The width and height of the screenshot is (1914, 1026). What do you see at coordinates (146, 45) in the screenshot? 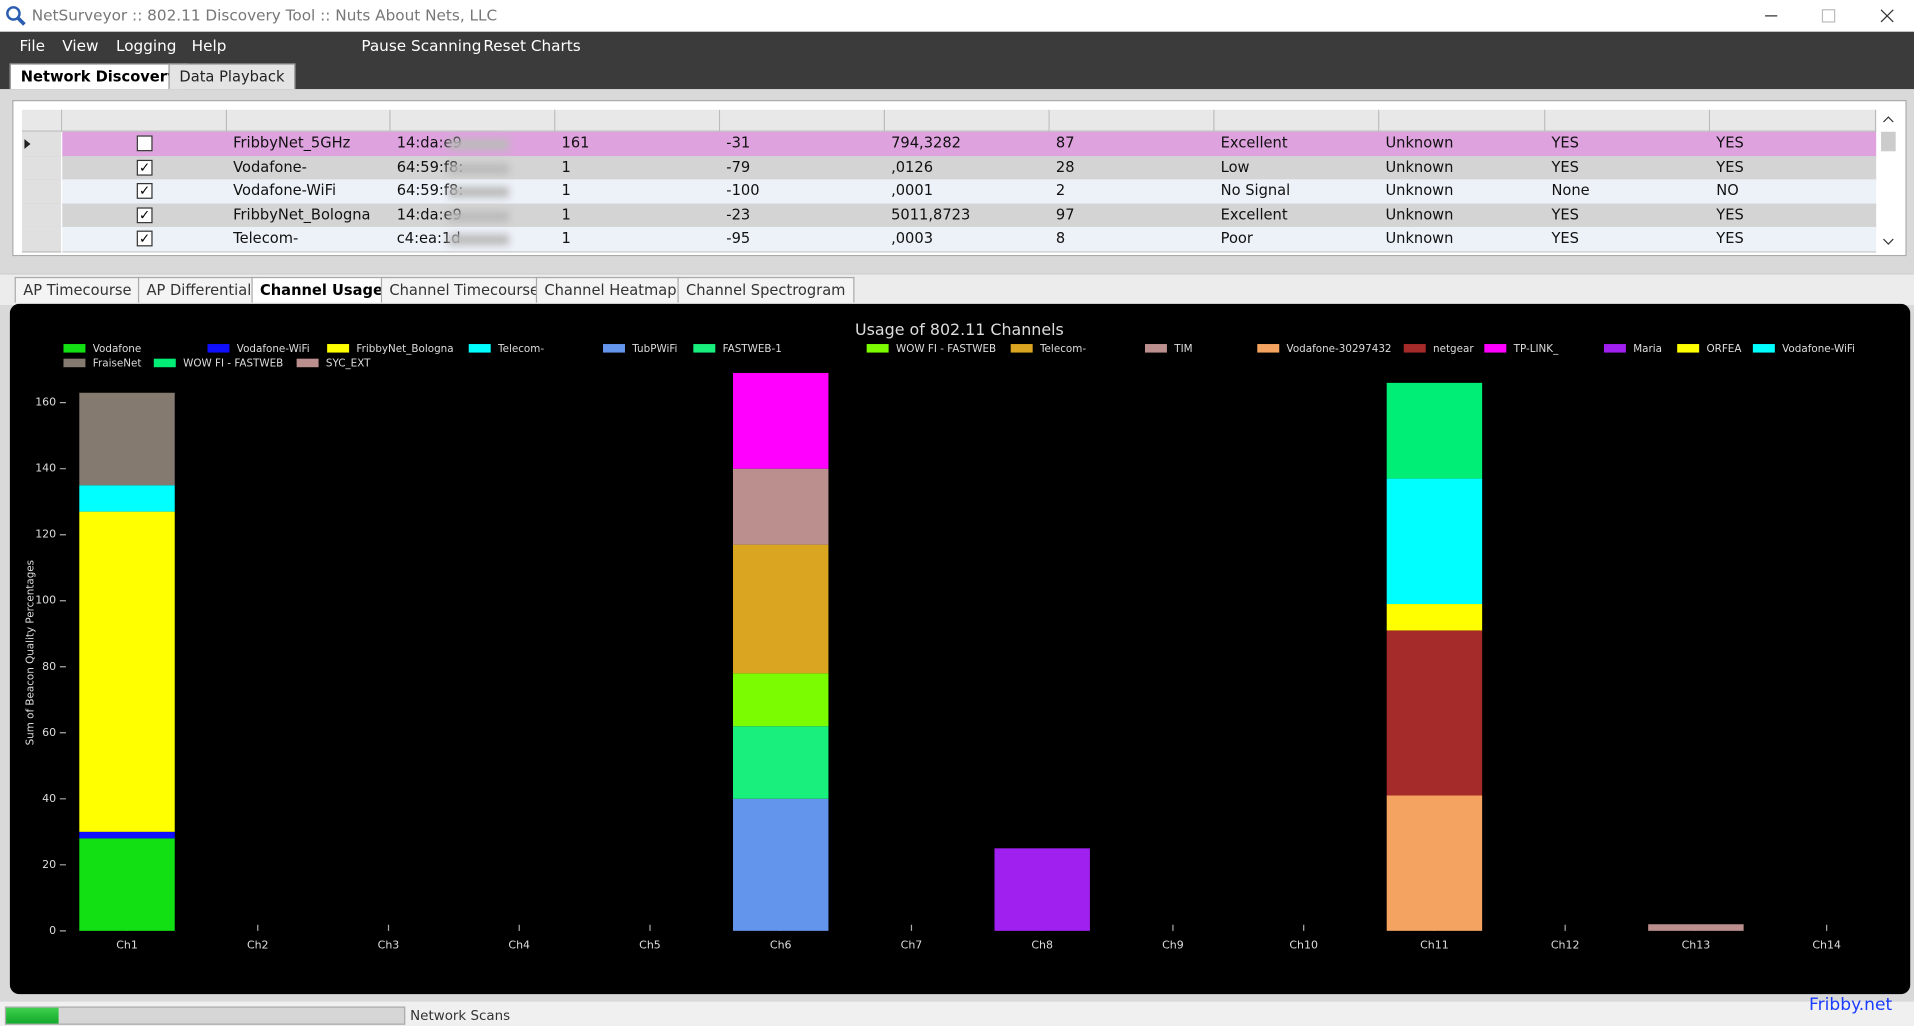
I see `menu-item: Logging` at bounding box center [146, 45].